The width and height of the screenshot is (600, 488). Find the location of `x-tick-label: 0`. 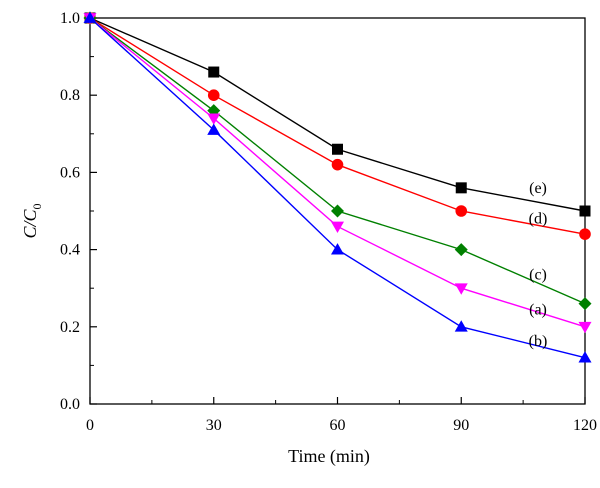

x-tick-label: 0 is located at coordinates (90, 425).